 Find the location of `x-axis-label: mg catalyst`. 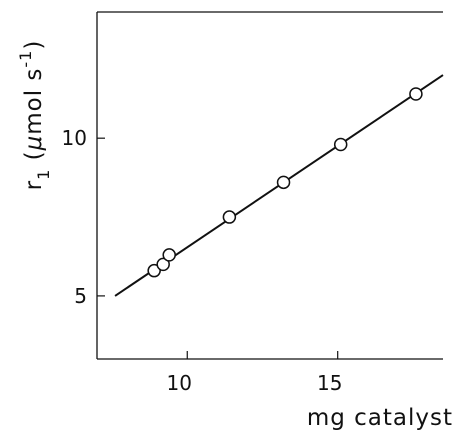

x-axis-label: mg catalyst is located at coordinates (380, 418).